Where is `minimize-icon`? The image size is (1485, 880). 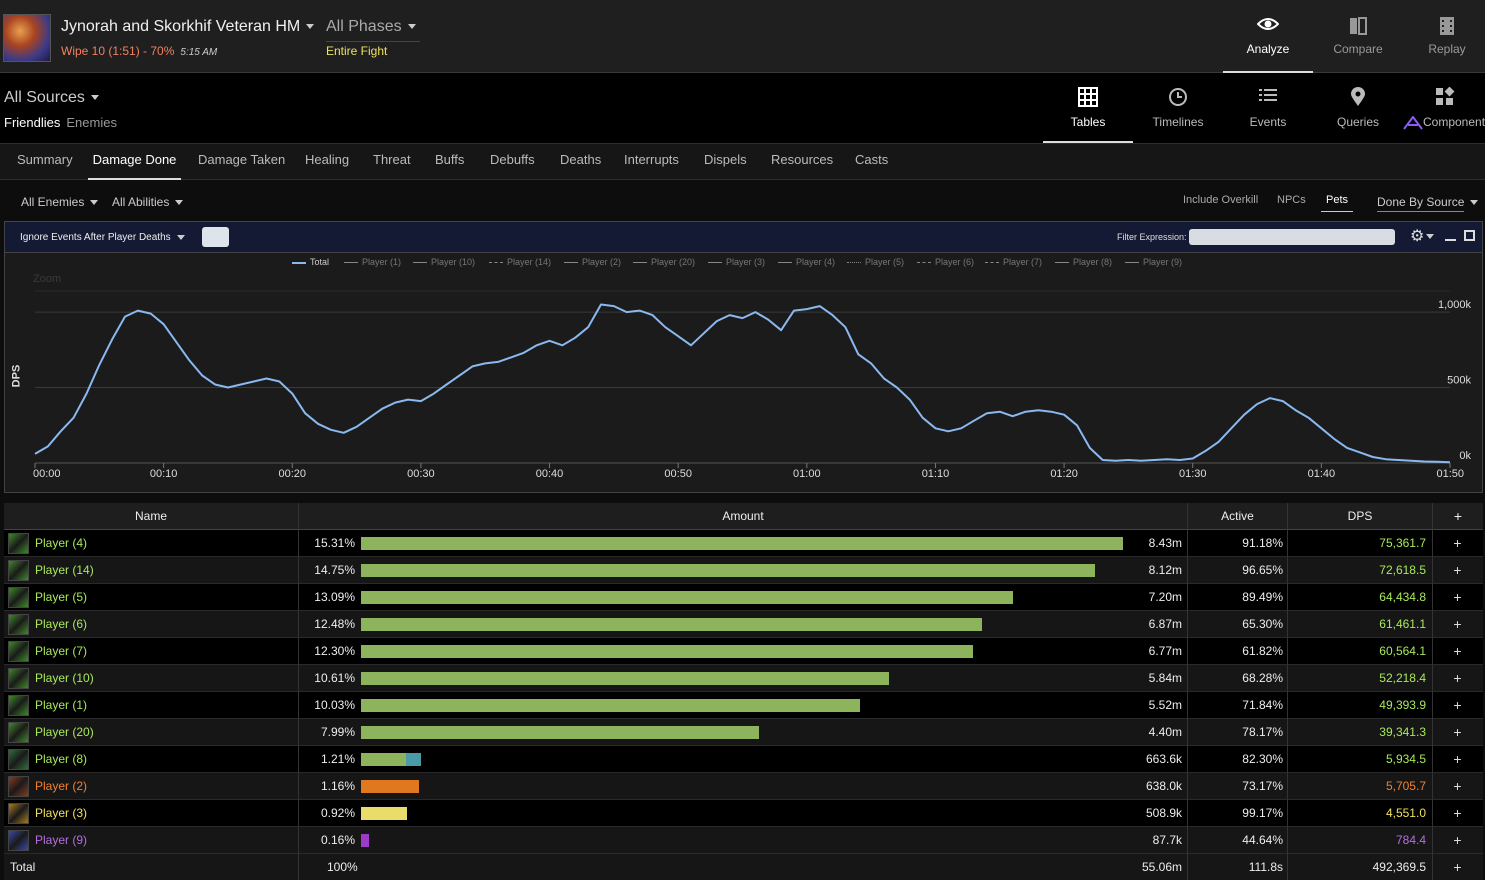 minimize-icon is located at coordinates (1450, 240).